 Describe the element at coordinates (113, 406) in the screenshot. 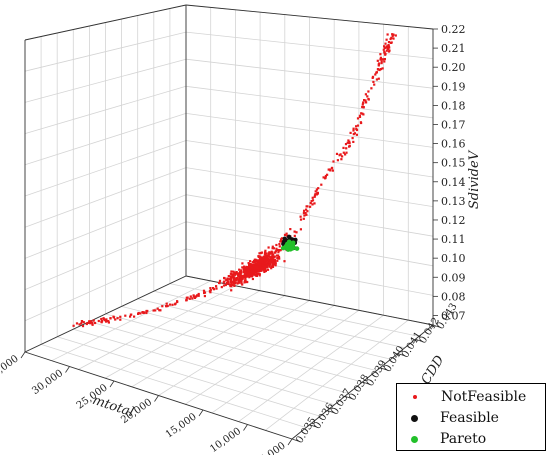

I see `x-axis-label: mtotal` at that location.